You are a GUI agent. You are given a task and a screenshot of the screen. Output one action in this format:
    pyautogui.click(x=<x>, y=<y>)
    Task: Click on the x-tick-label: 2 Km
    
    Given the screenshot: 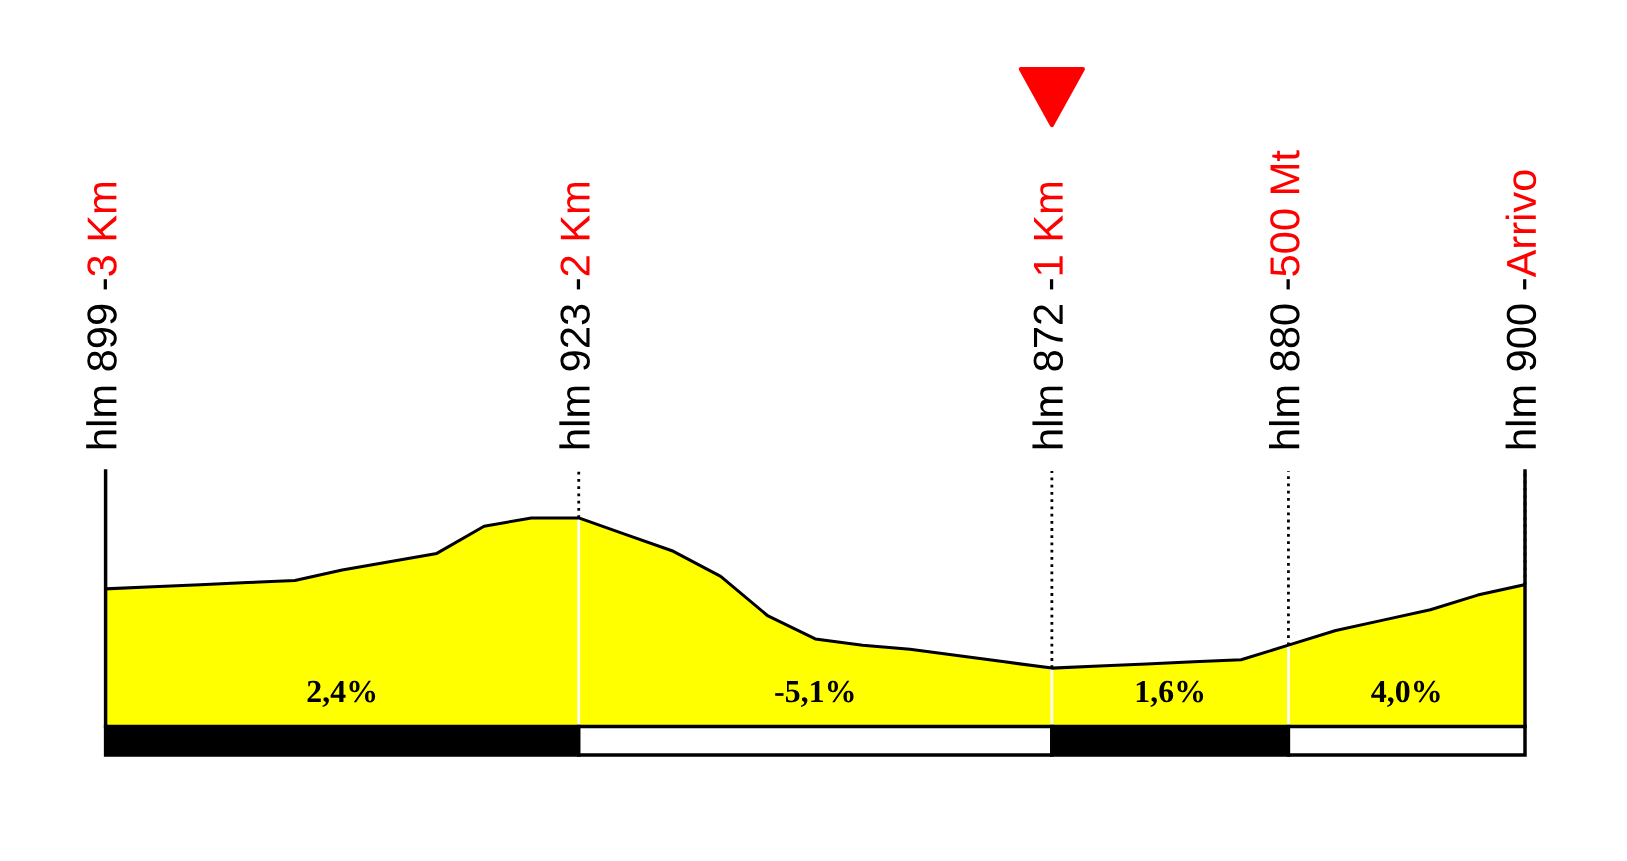 What is the action you would take?
    pyautogui.click(x=575, y=229)
    